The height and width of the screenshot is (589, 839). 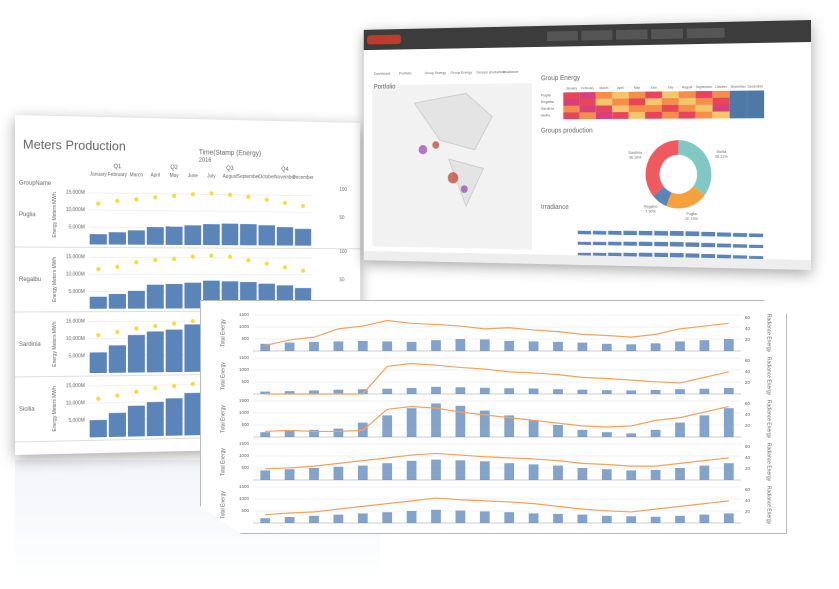 What do you see at coordinates (620, 88) in the screenshot?
I see `month: April` at bounding box center [620, 88].